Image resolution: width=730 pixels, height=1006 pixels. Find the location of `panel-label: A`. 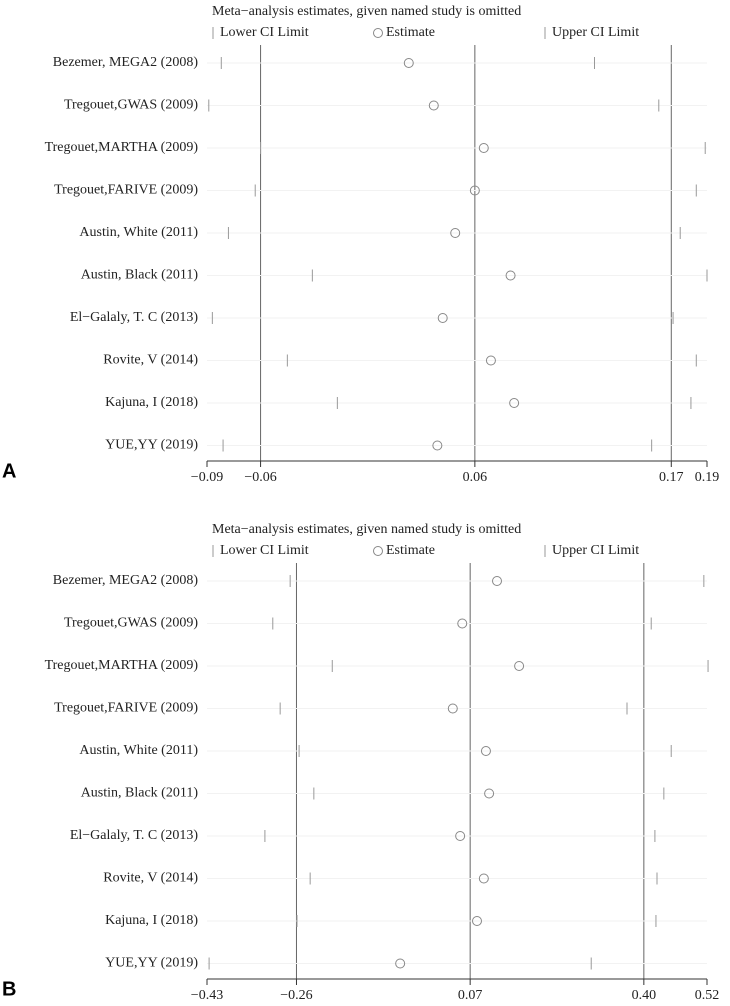

panel-label: A is located at coordinates (9, 471).